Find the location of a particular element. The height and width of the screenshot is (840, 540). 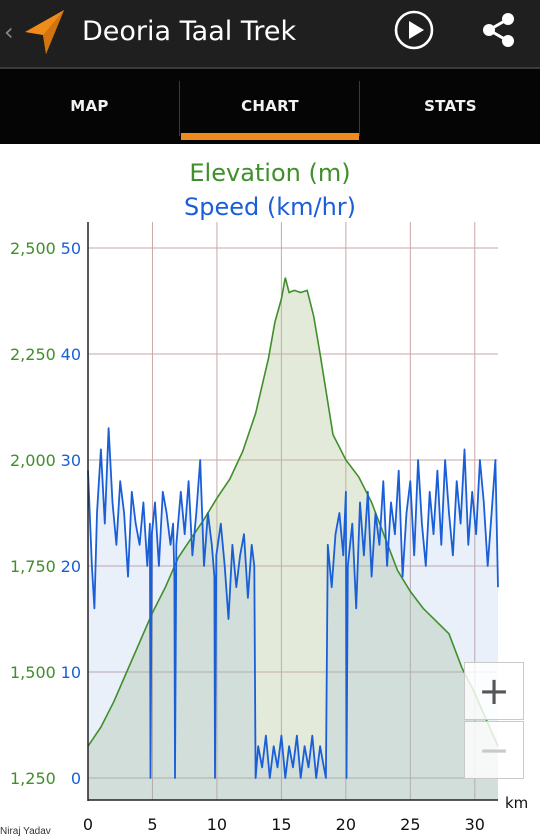

y-right-tick-label: 40 is located at coordinates (71, 354).